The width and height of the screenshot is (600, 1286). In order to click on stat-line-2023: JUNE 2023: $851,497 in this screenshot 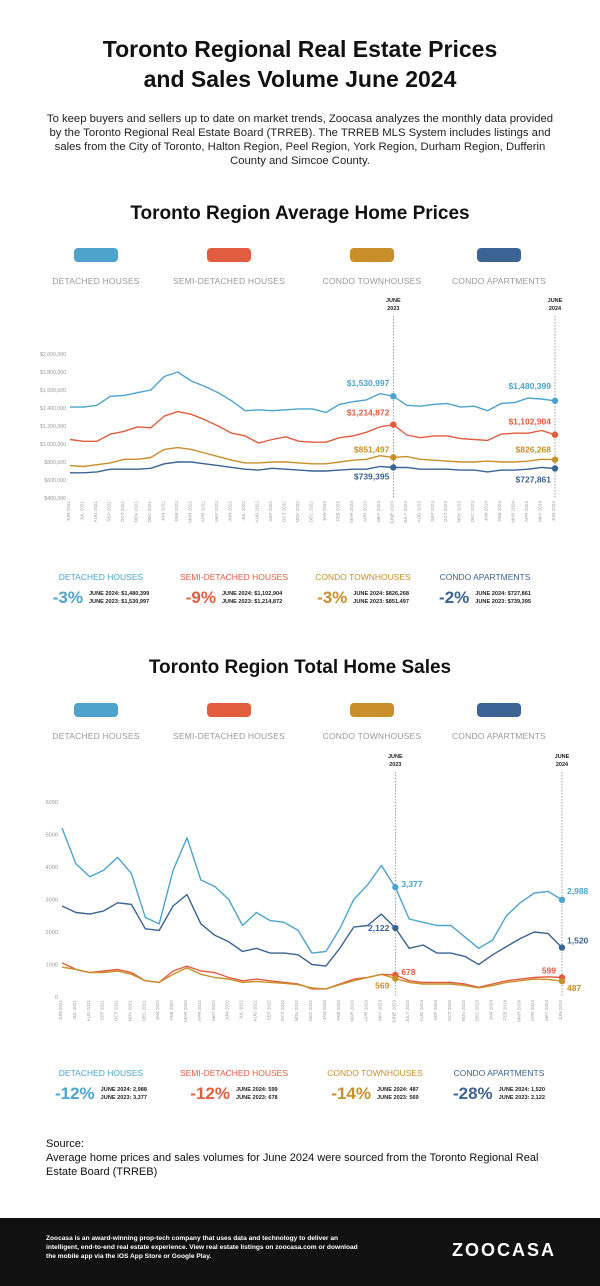, I will do `click(381, 602)`.